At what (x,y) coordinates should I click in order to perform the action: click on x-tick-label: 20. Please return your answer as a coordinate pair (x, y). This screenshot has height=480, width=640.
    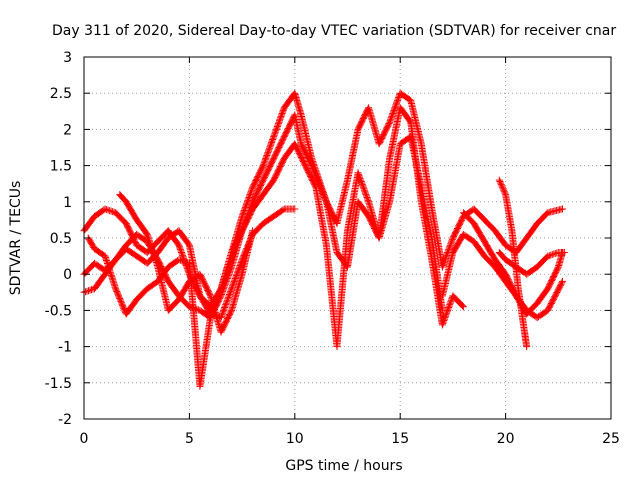
    Looking at the image, I should click on (506, 439).